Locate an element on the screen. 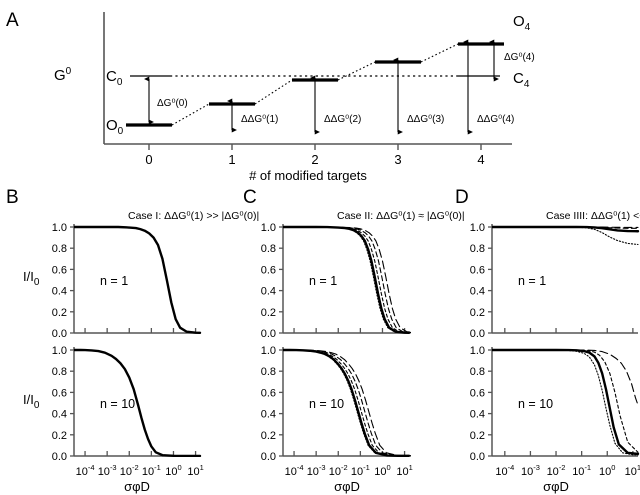  plot-c-n1: 1.0 0.8 0.6 0.4 0.2 0.0 n = 1 is located at coordinates (336, 281).